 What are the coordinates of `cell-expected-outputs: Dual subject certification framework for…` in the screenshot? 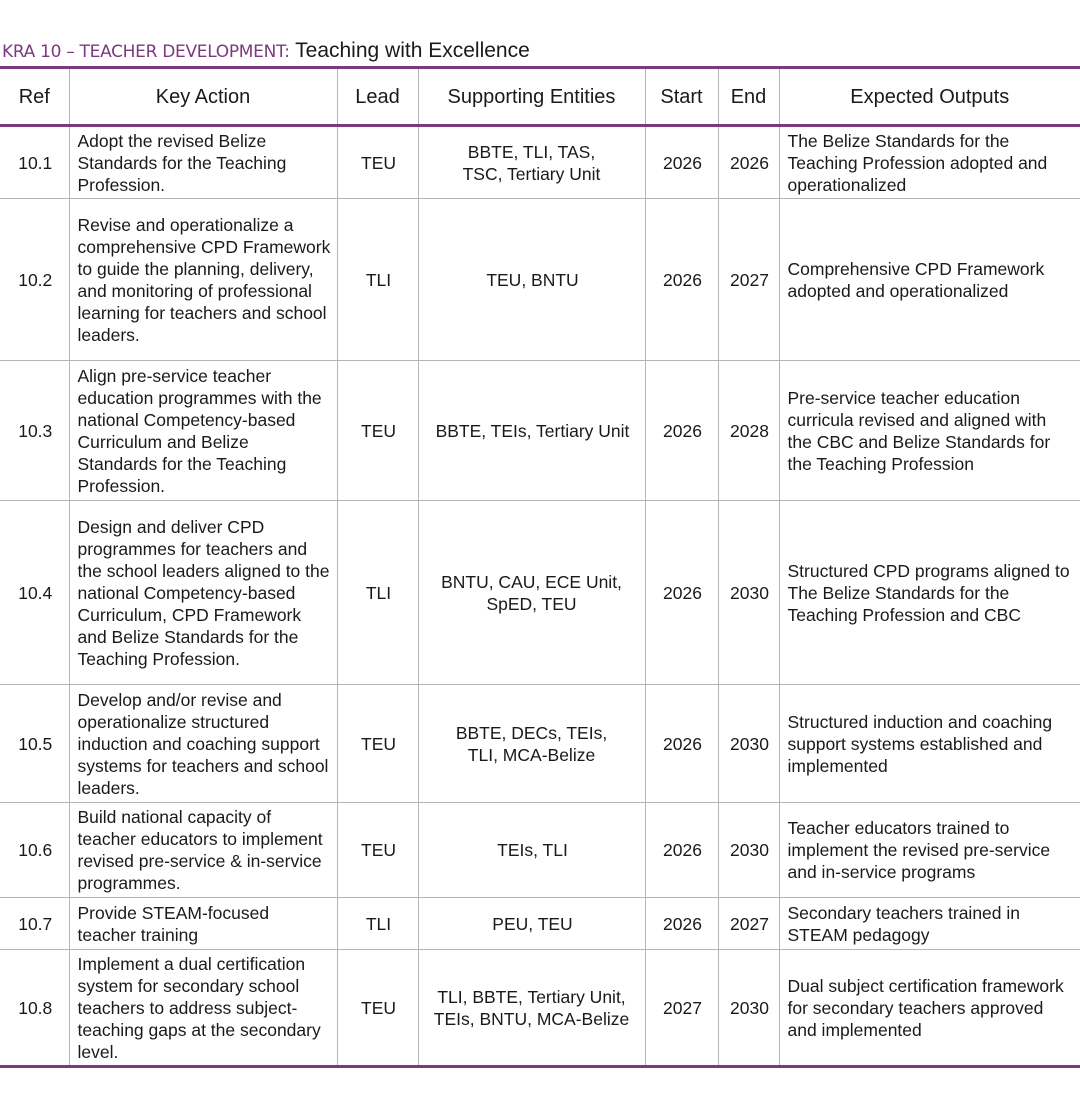 It's located at (929, 1008).